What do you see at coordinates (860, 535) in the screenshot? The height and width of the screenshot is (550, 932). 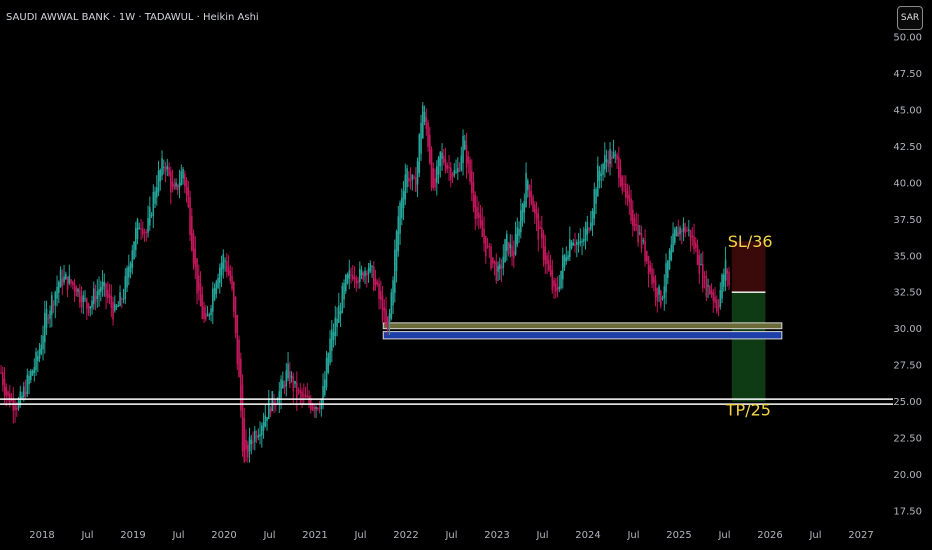 I see `time-tick-label: 2027` at bounding box center [860, 535].